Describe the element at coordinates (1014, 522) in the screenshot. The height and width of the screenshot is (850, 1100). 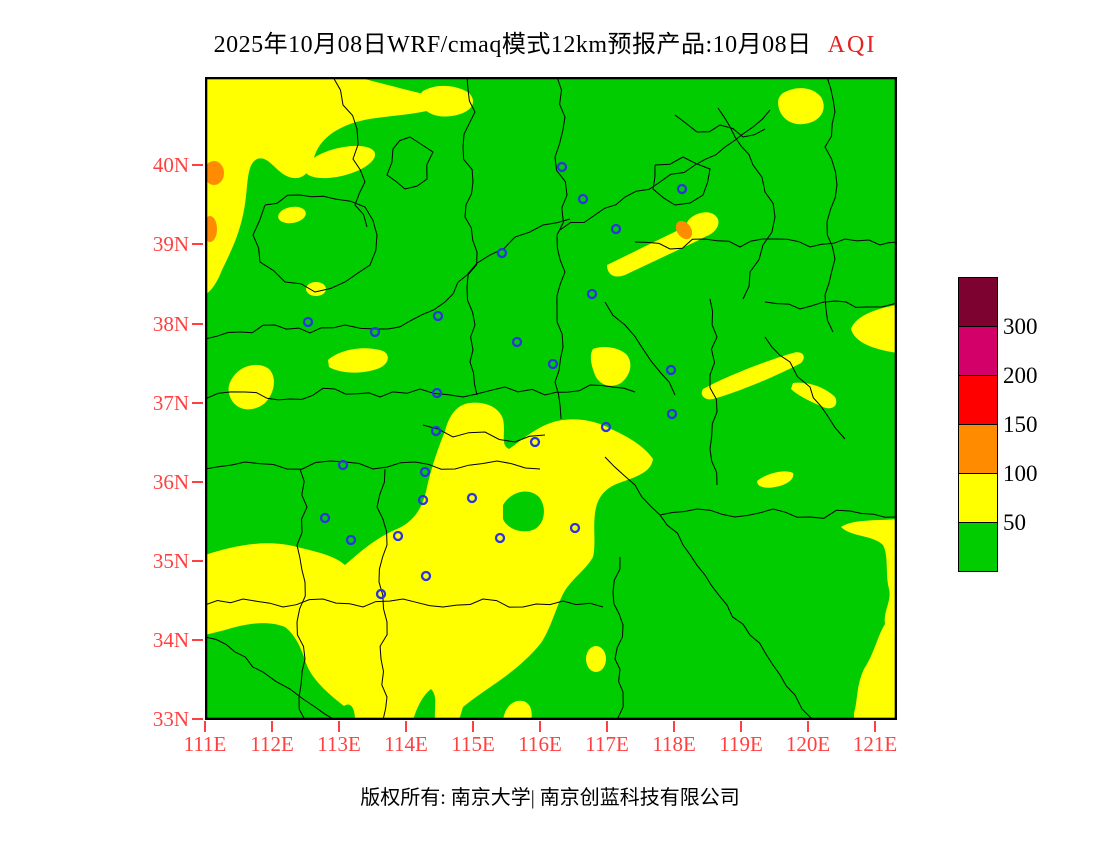
I see `legend-threshold-label: 50` at that location.